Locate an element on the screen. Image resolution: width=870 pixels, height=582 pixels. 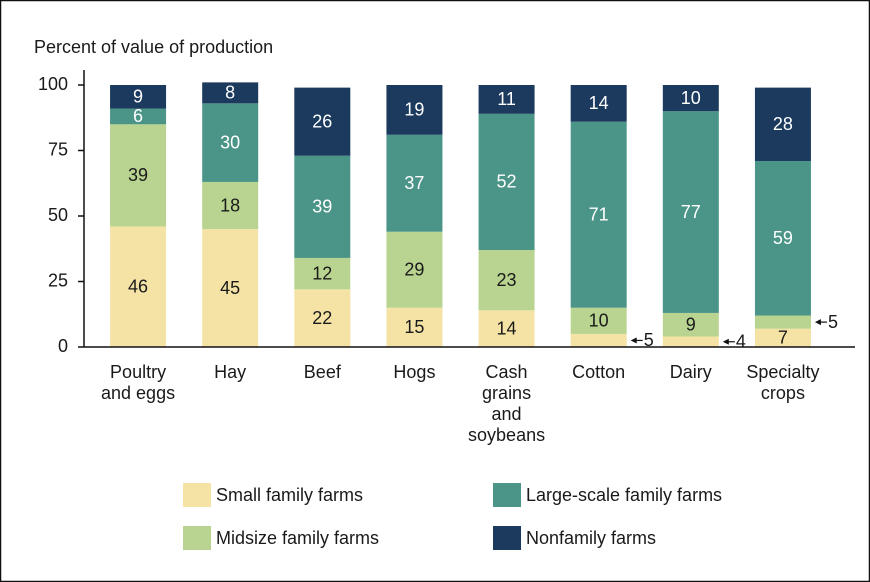
data-label: 6 is located at coordinates (138, 116).